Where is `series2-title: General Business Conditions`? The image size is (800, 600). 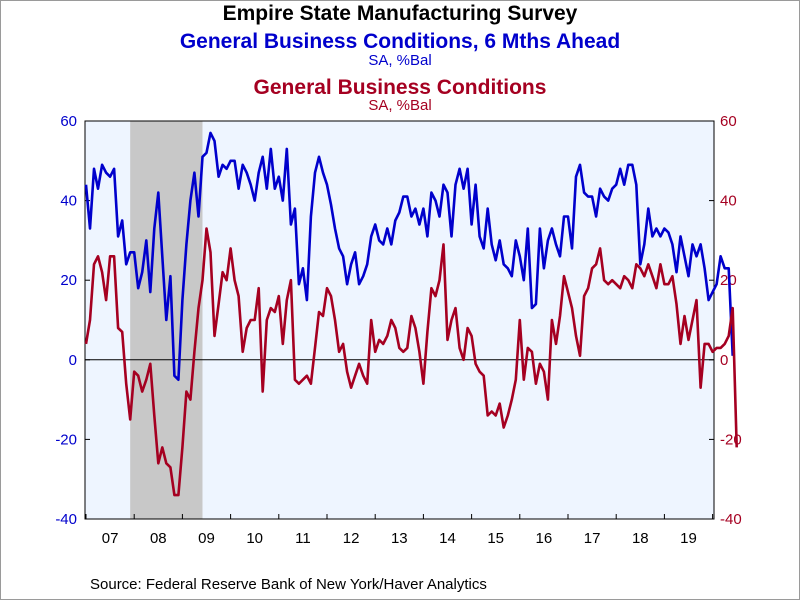
series2-title: General Business Conditions is located at coordinates (400, 87).